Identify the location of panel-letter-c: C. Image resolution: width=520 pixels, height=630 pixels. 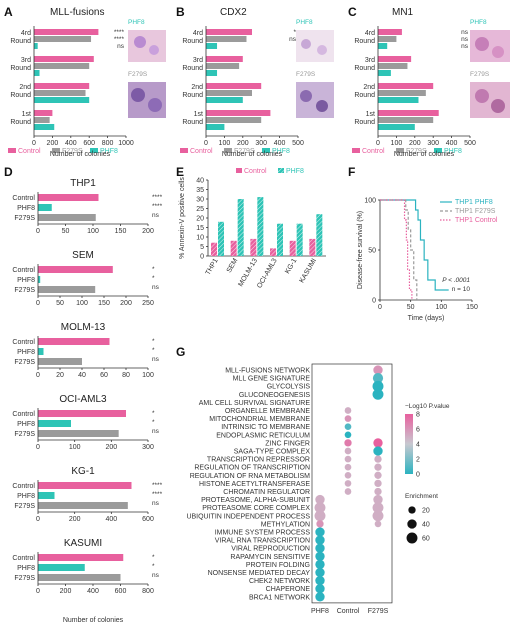
(352, 12).